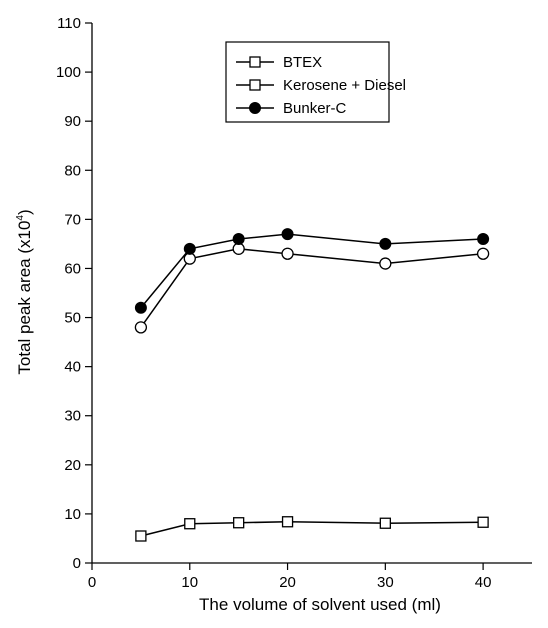 Image resolution: width=548 pixels, height=628 pixels. What do you see at coordinates (287, 582) in the screenshot?
I see `x-tick-label: 20` at bounding box center [287, 582].